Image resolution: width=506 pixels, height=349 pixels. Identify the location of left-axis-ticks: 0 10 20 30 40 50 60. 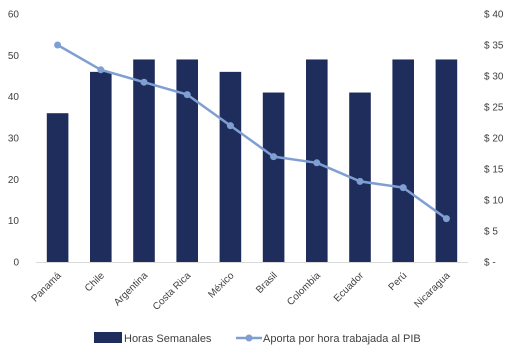
(14, 139).